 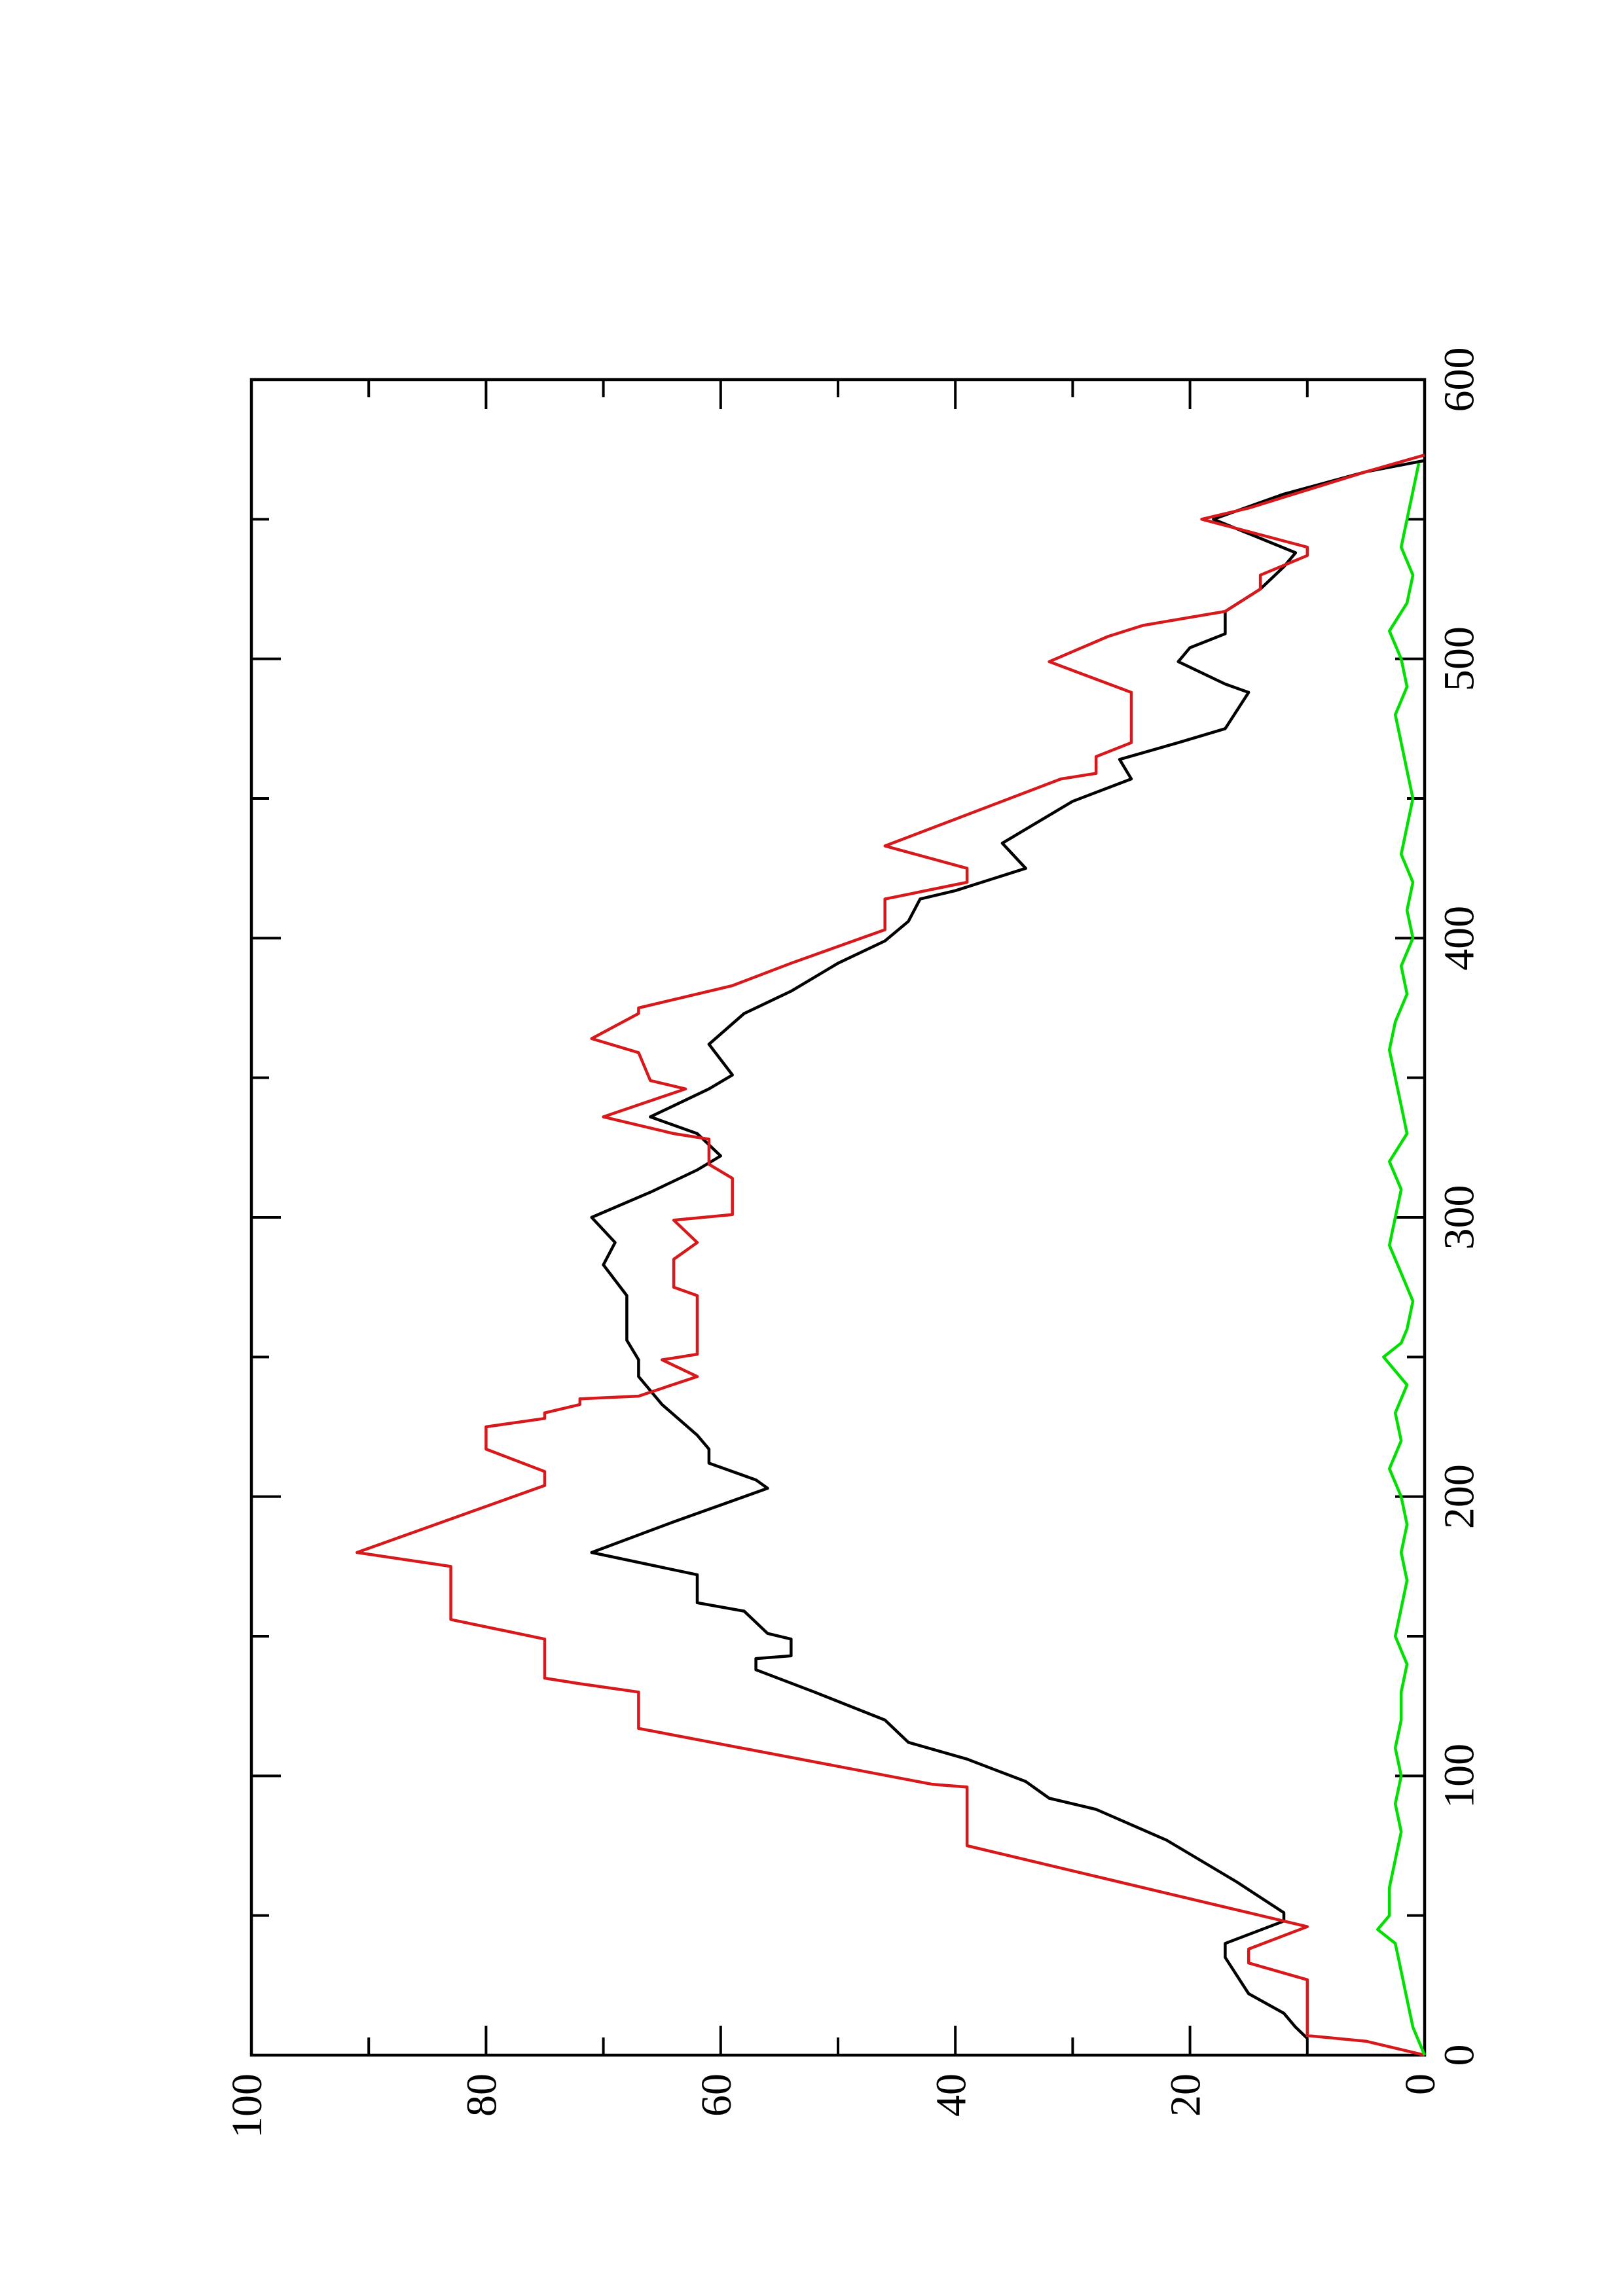 What do you see at coordinates (1420, 2084) in the screenshot?
I see `y-tick-label: 0` at bounding box center [1420, 2084].